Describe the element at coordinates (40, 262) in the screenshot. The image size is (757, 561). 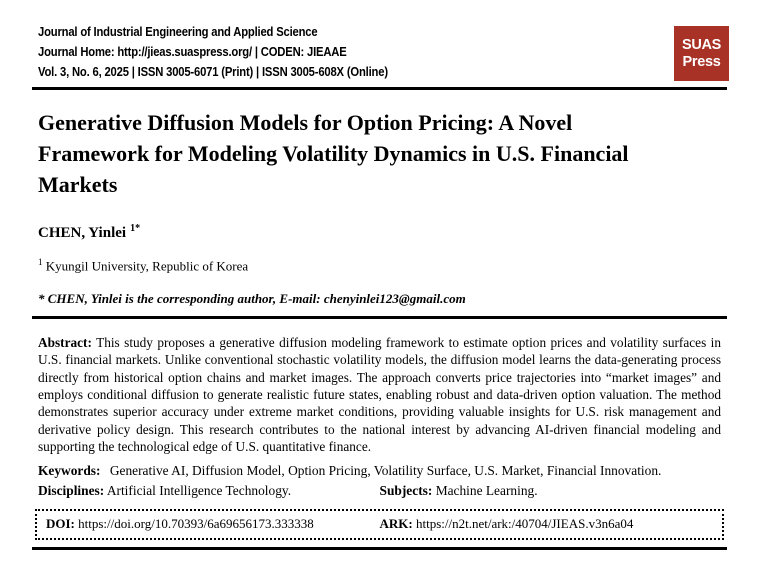
I see `affiliation-superscript: 1` at that location.